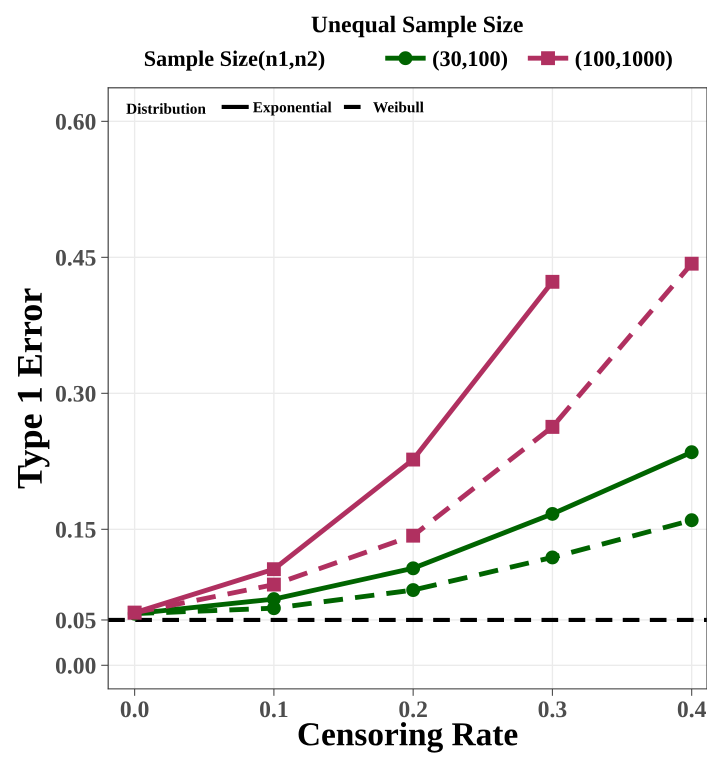  I want to click on y-tick-label: 0.00, so click(76, 666).